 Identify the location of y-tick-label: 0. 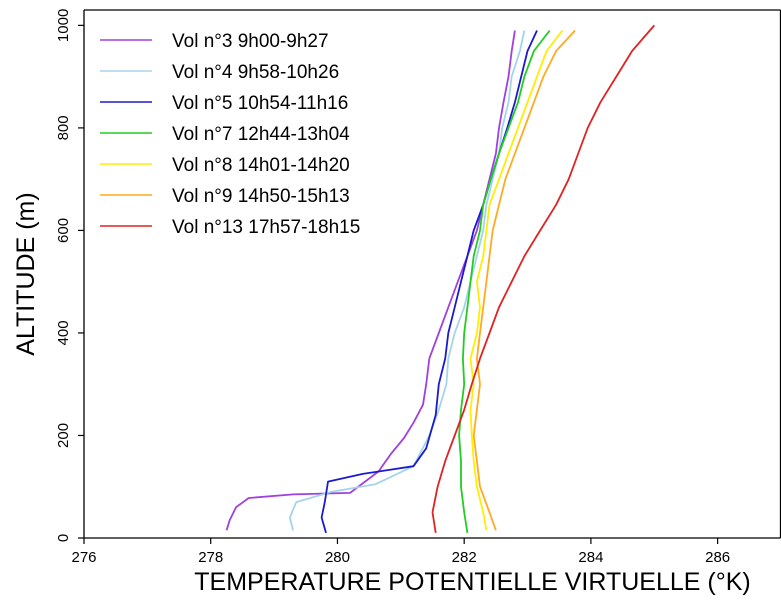
(63, 538).